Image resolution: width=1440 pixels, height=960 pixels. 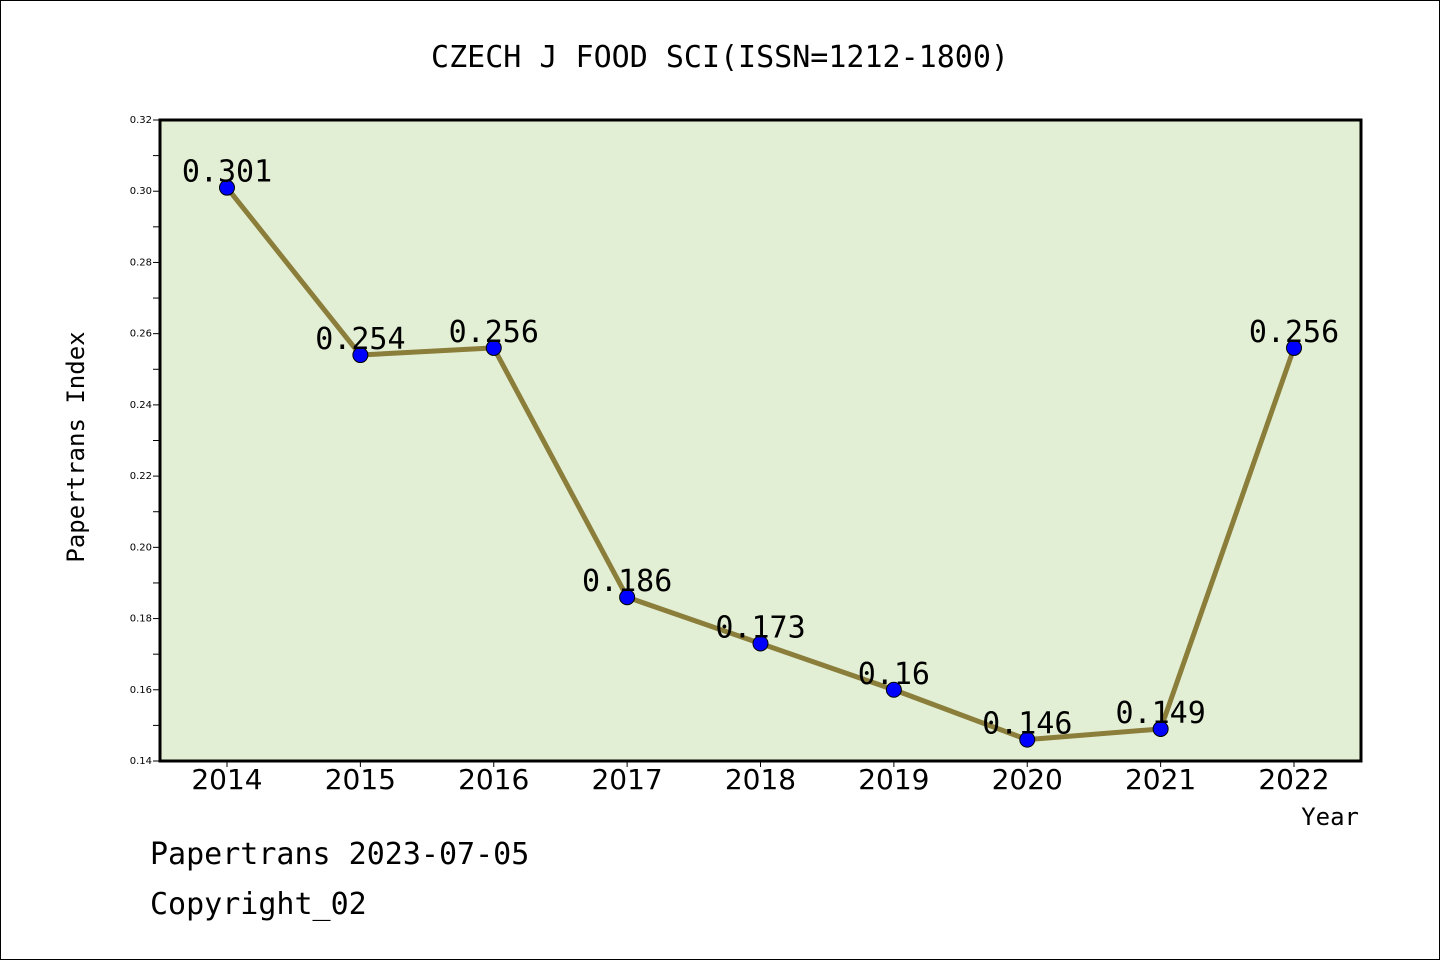 I want to click on y-tick-label: 0.16, so click(x=141, y=690).